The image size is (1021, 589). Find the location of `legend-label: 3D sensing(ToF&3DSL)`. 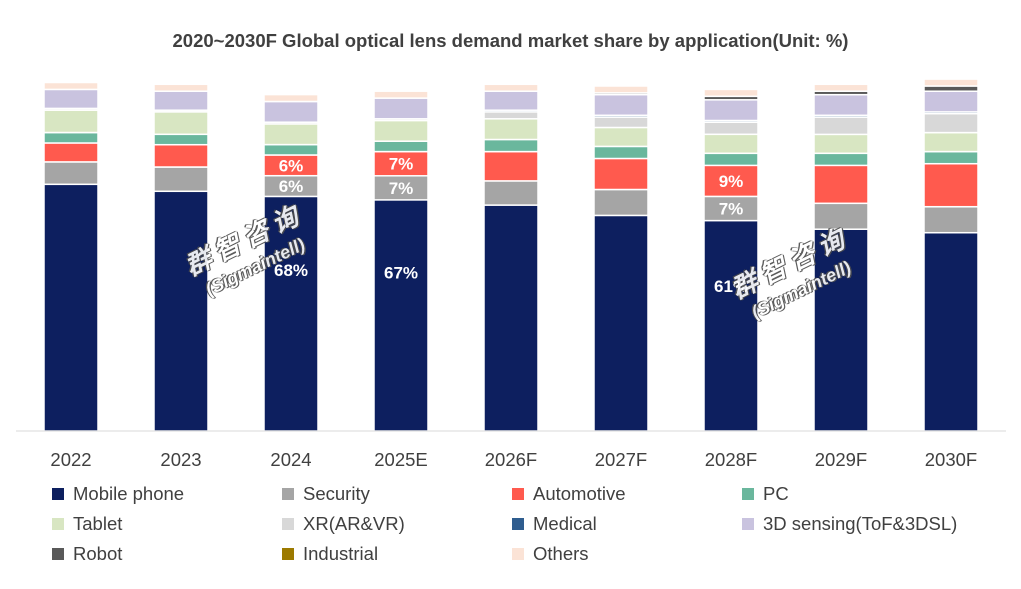

legend-label: 3D sensing(ToF&3DSL) is located at coordinates (860, 523).